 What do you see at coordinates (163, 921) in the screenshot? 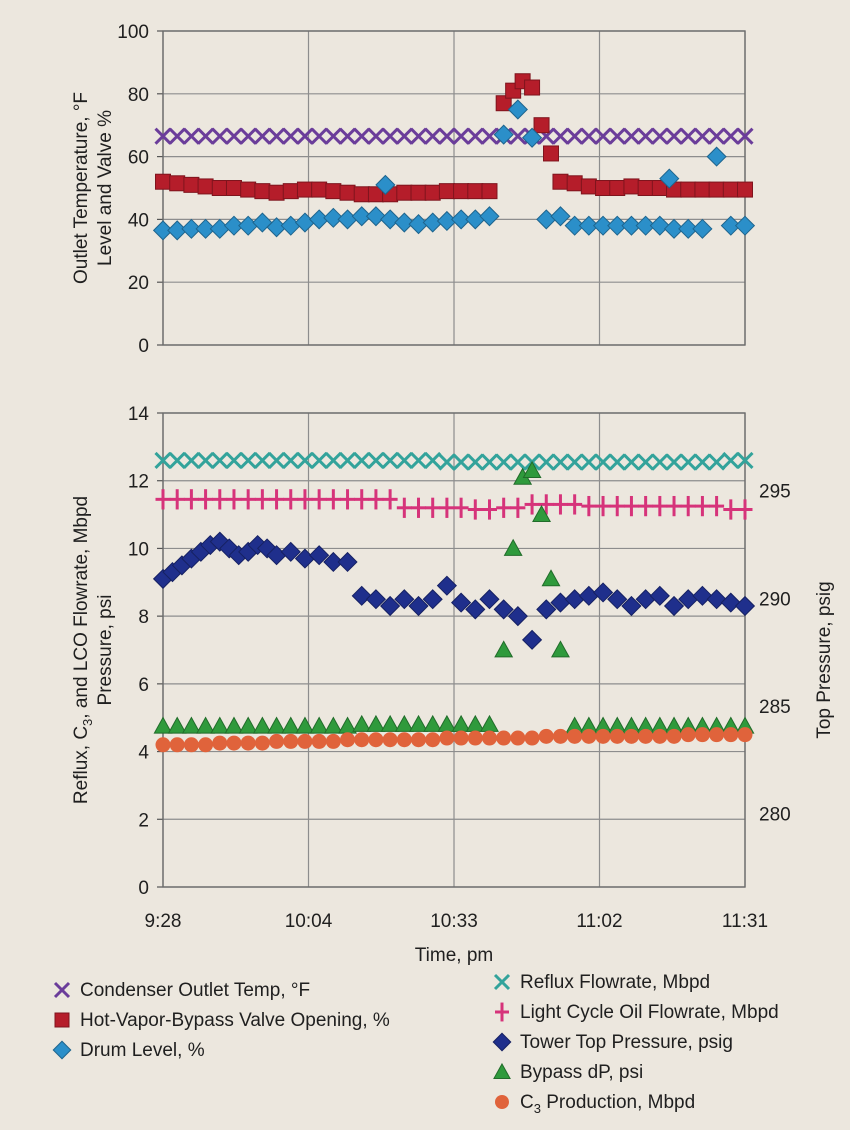
I see `x-tick-label: 9:28` at bounding box center [163, 921].